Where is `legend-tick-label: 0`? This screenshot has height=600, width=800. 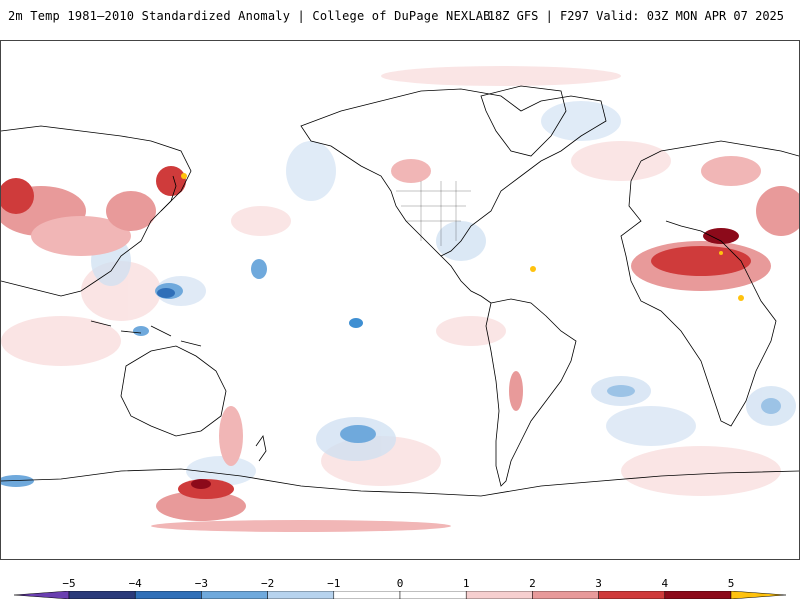
legend-tick-label: 0 is located at coordinates (400, 583).